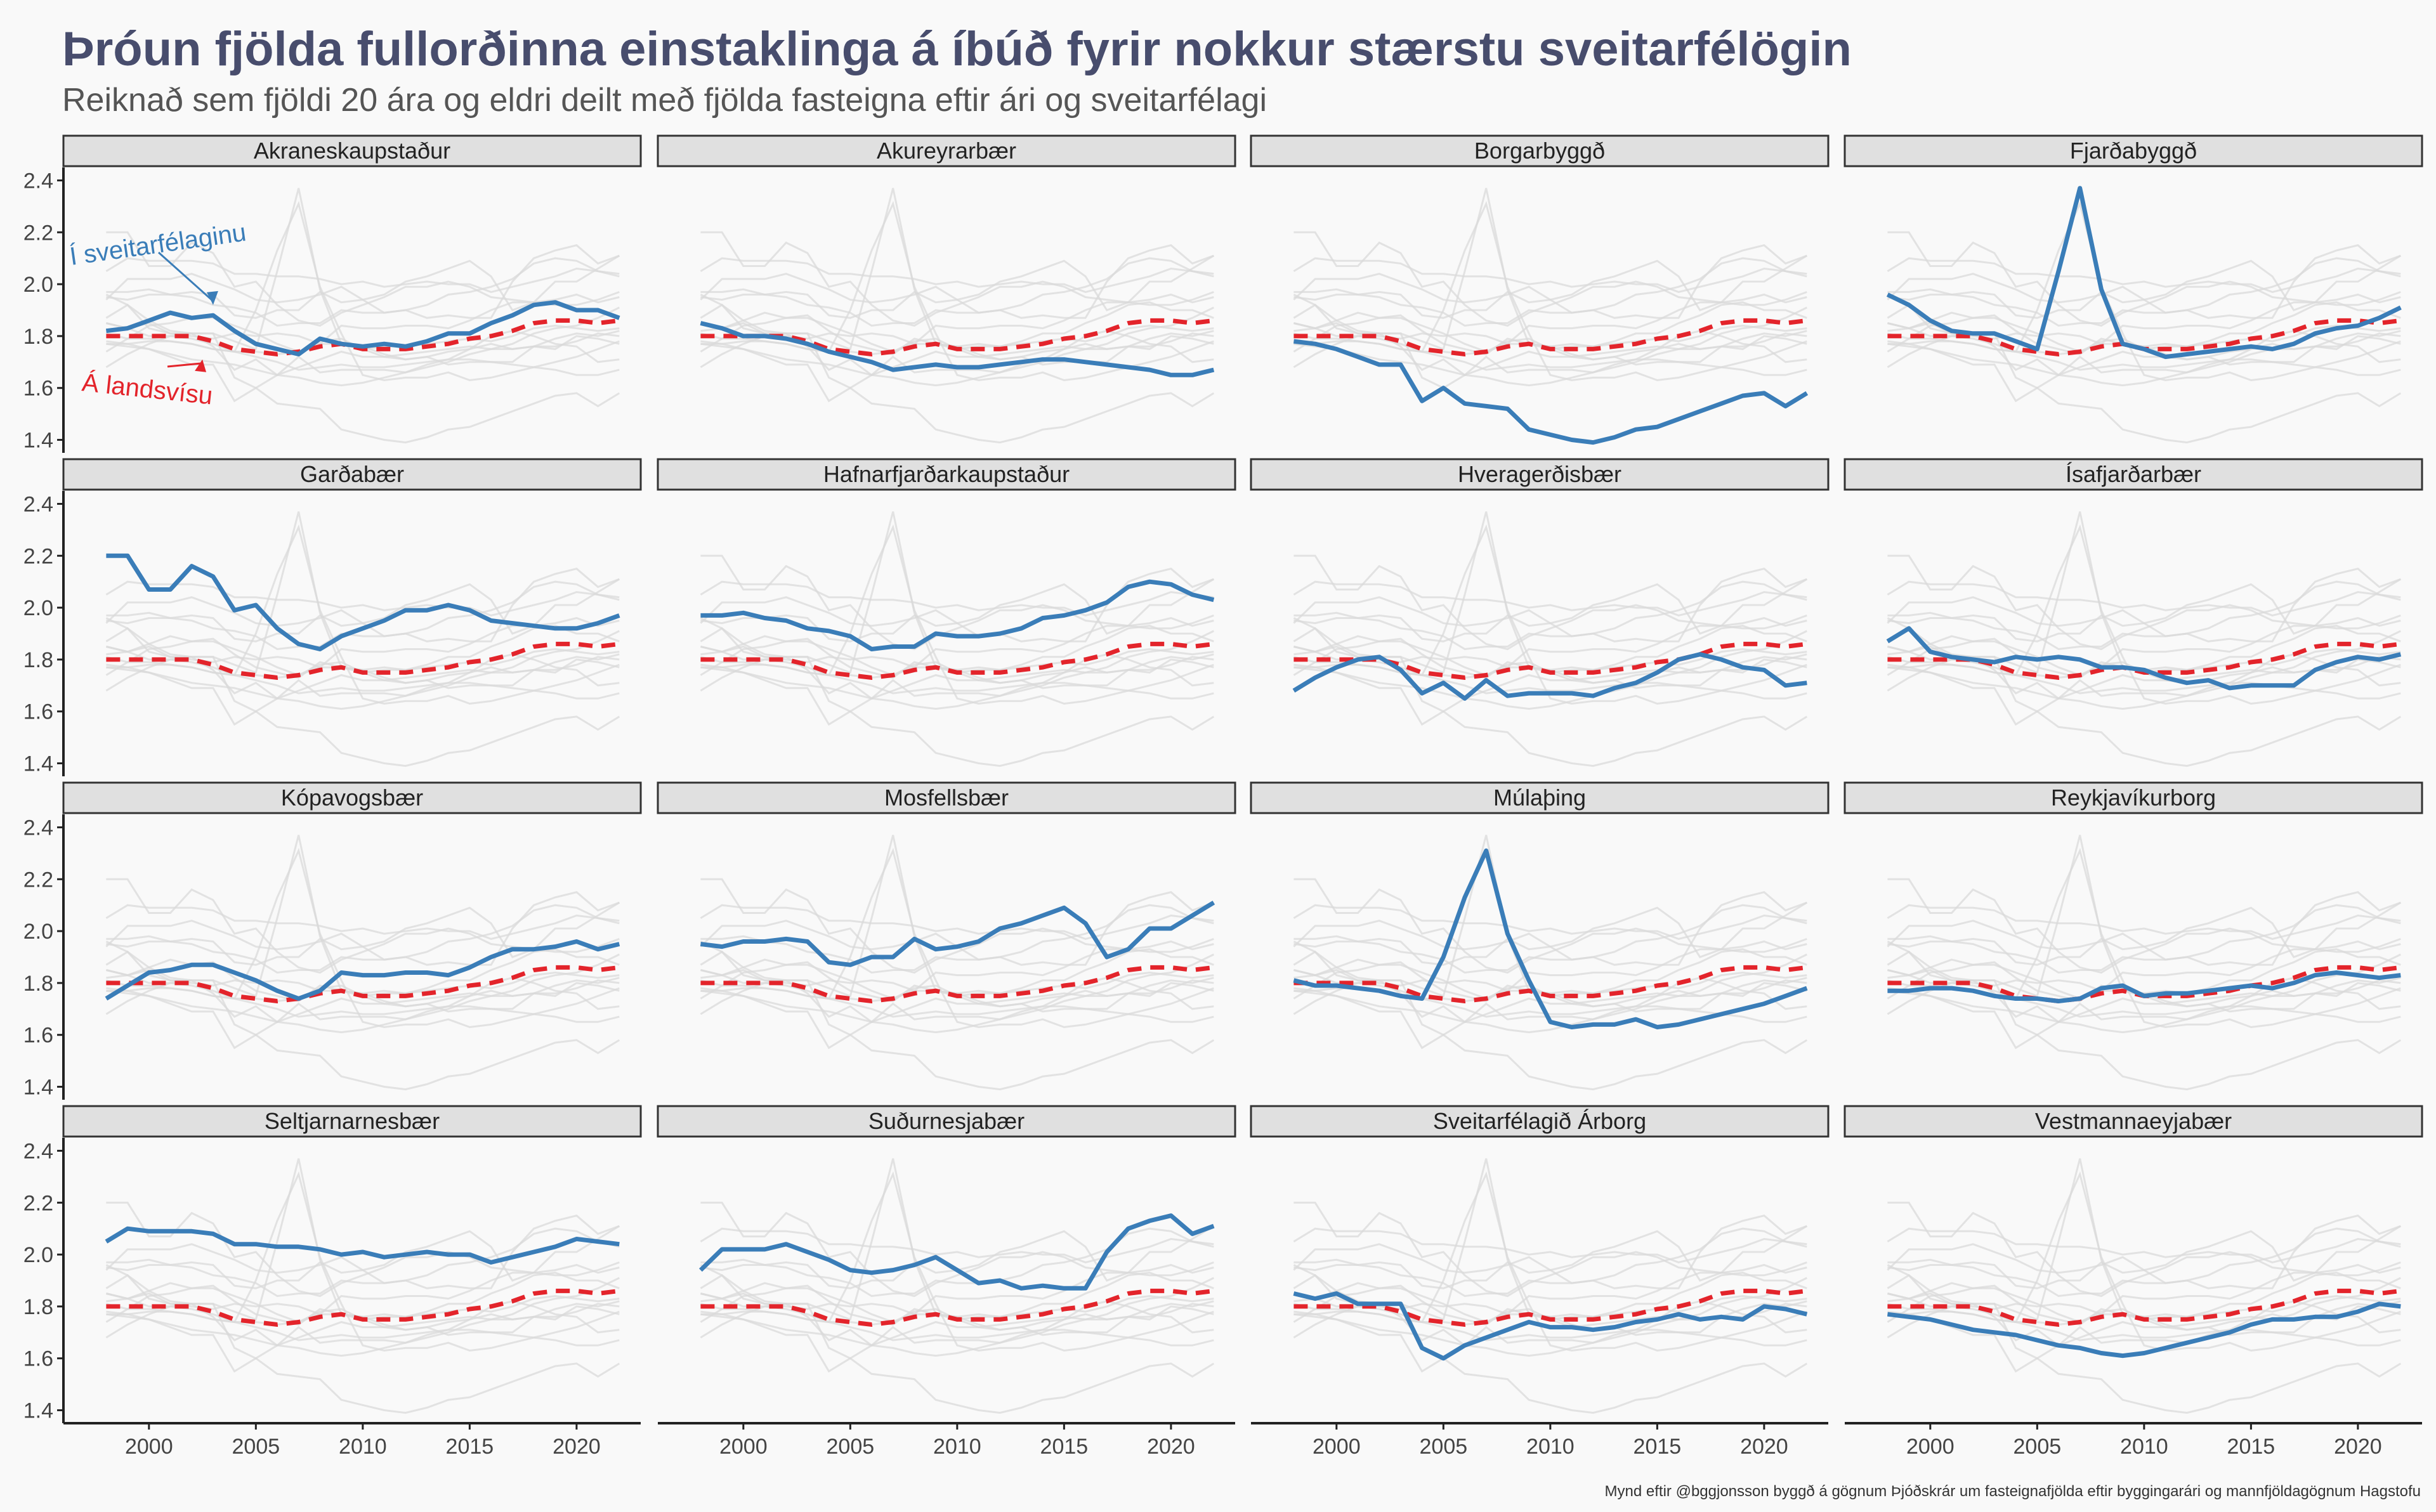 The image size is (2436, 1512). I want to click on facet-label: Sveitarfélagið Árborg, so click(1540, 1121).